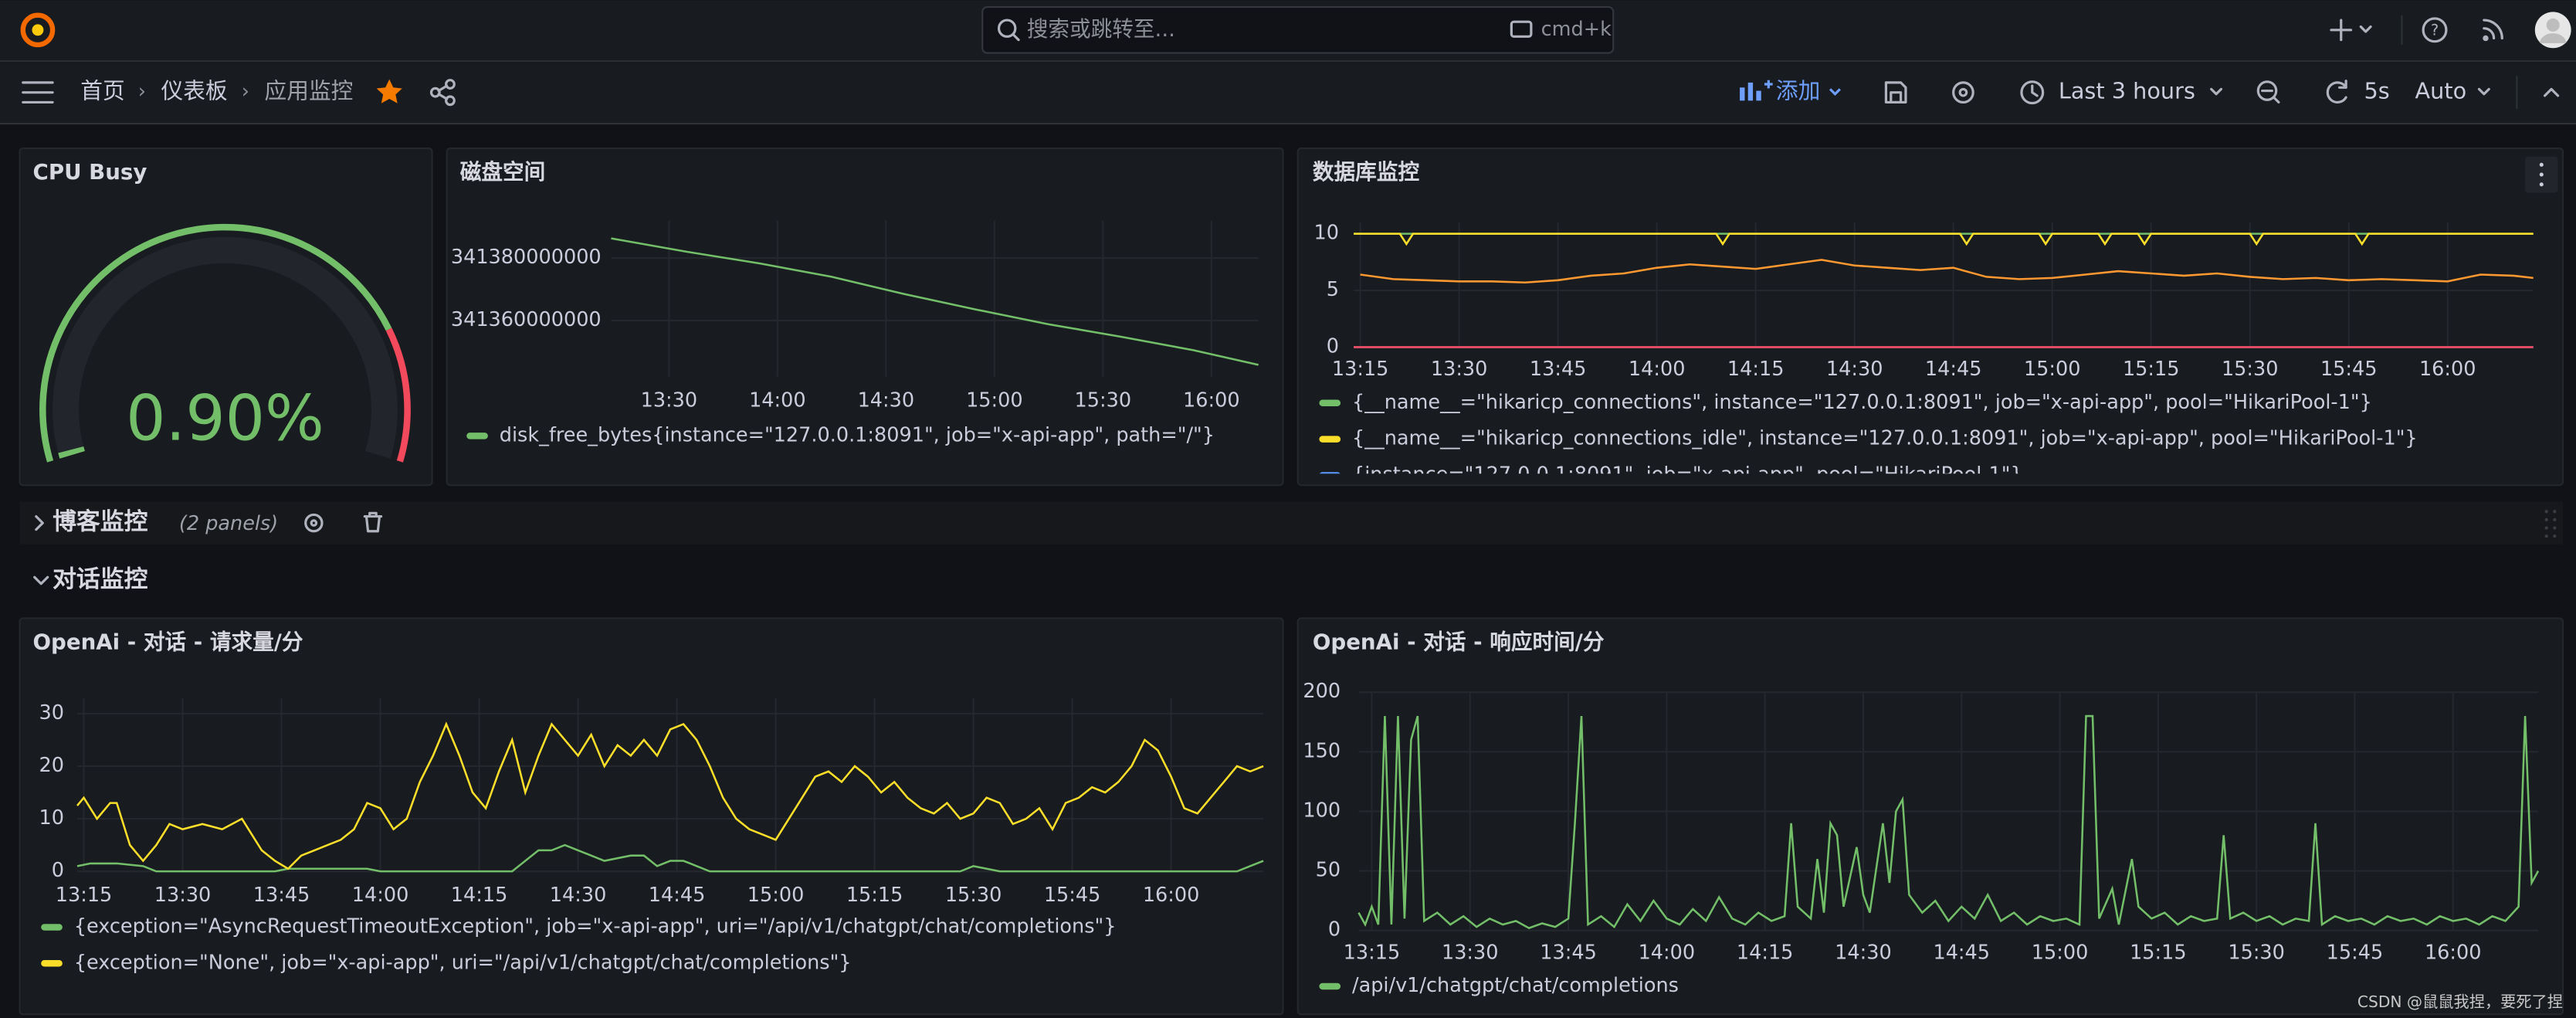 The width and height of the screenshot is (2576, 1018). I want to click on zoom-out-button, so click(2268, 92).